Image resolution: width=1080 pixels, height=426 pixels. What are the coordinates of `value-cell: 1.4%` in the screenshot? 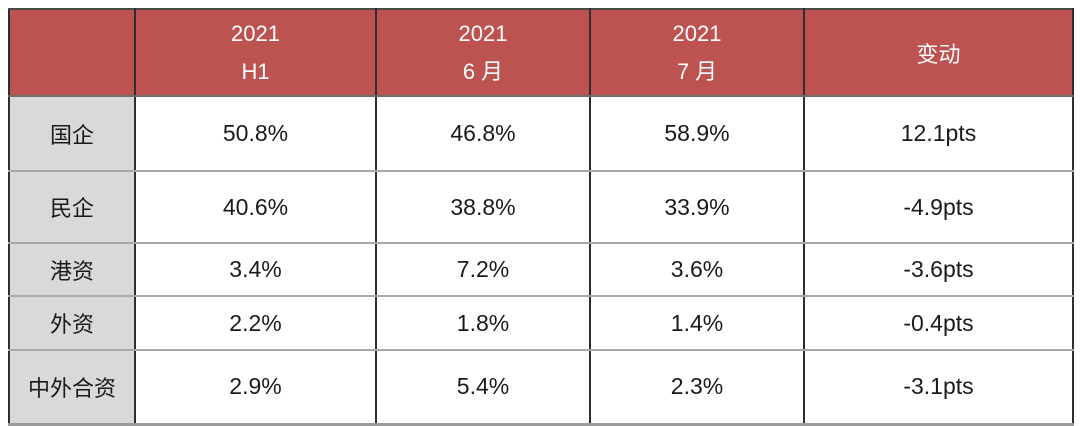 It's located at (697, 323).